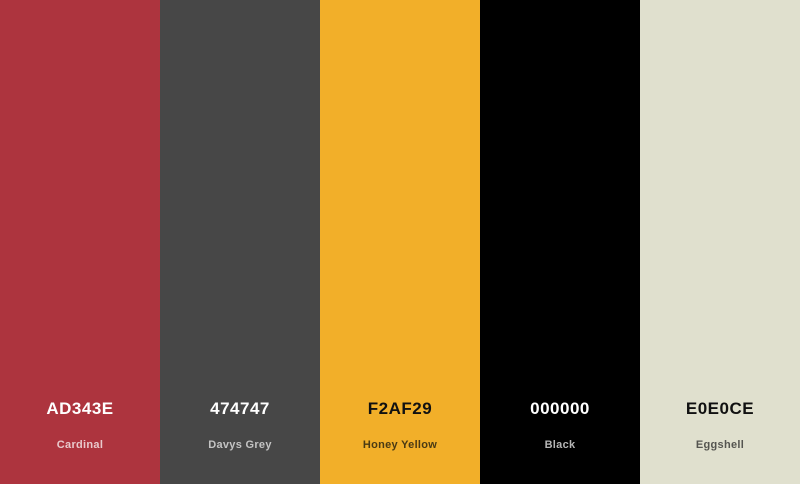 Image resolution: width=800 pixels, height=484 pixels. What do you see at coordinates (560, 445) in the screenshot?
I see `color-name: Black` at bounding box center [560, 445].